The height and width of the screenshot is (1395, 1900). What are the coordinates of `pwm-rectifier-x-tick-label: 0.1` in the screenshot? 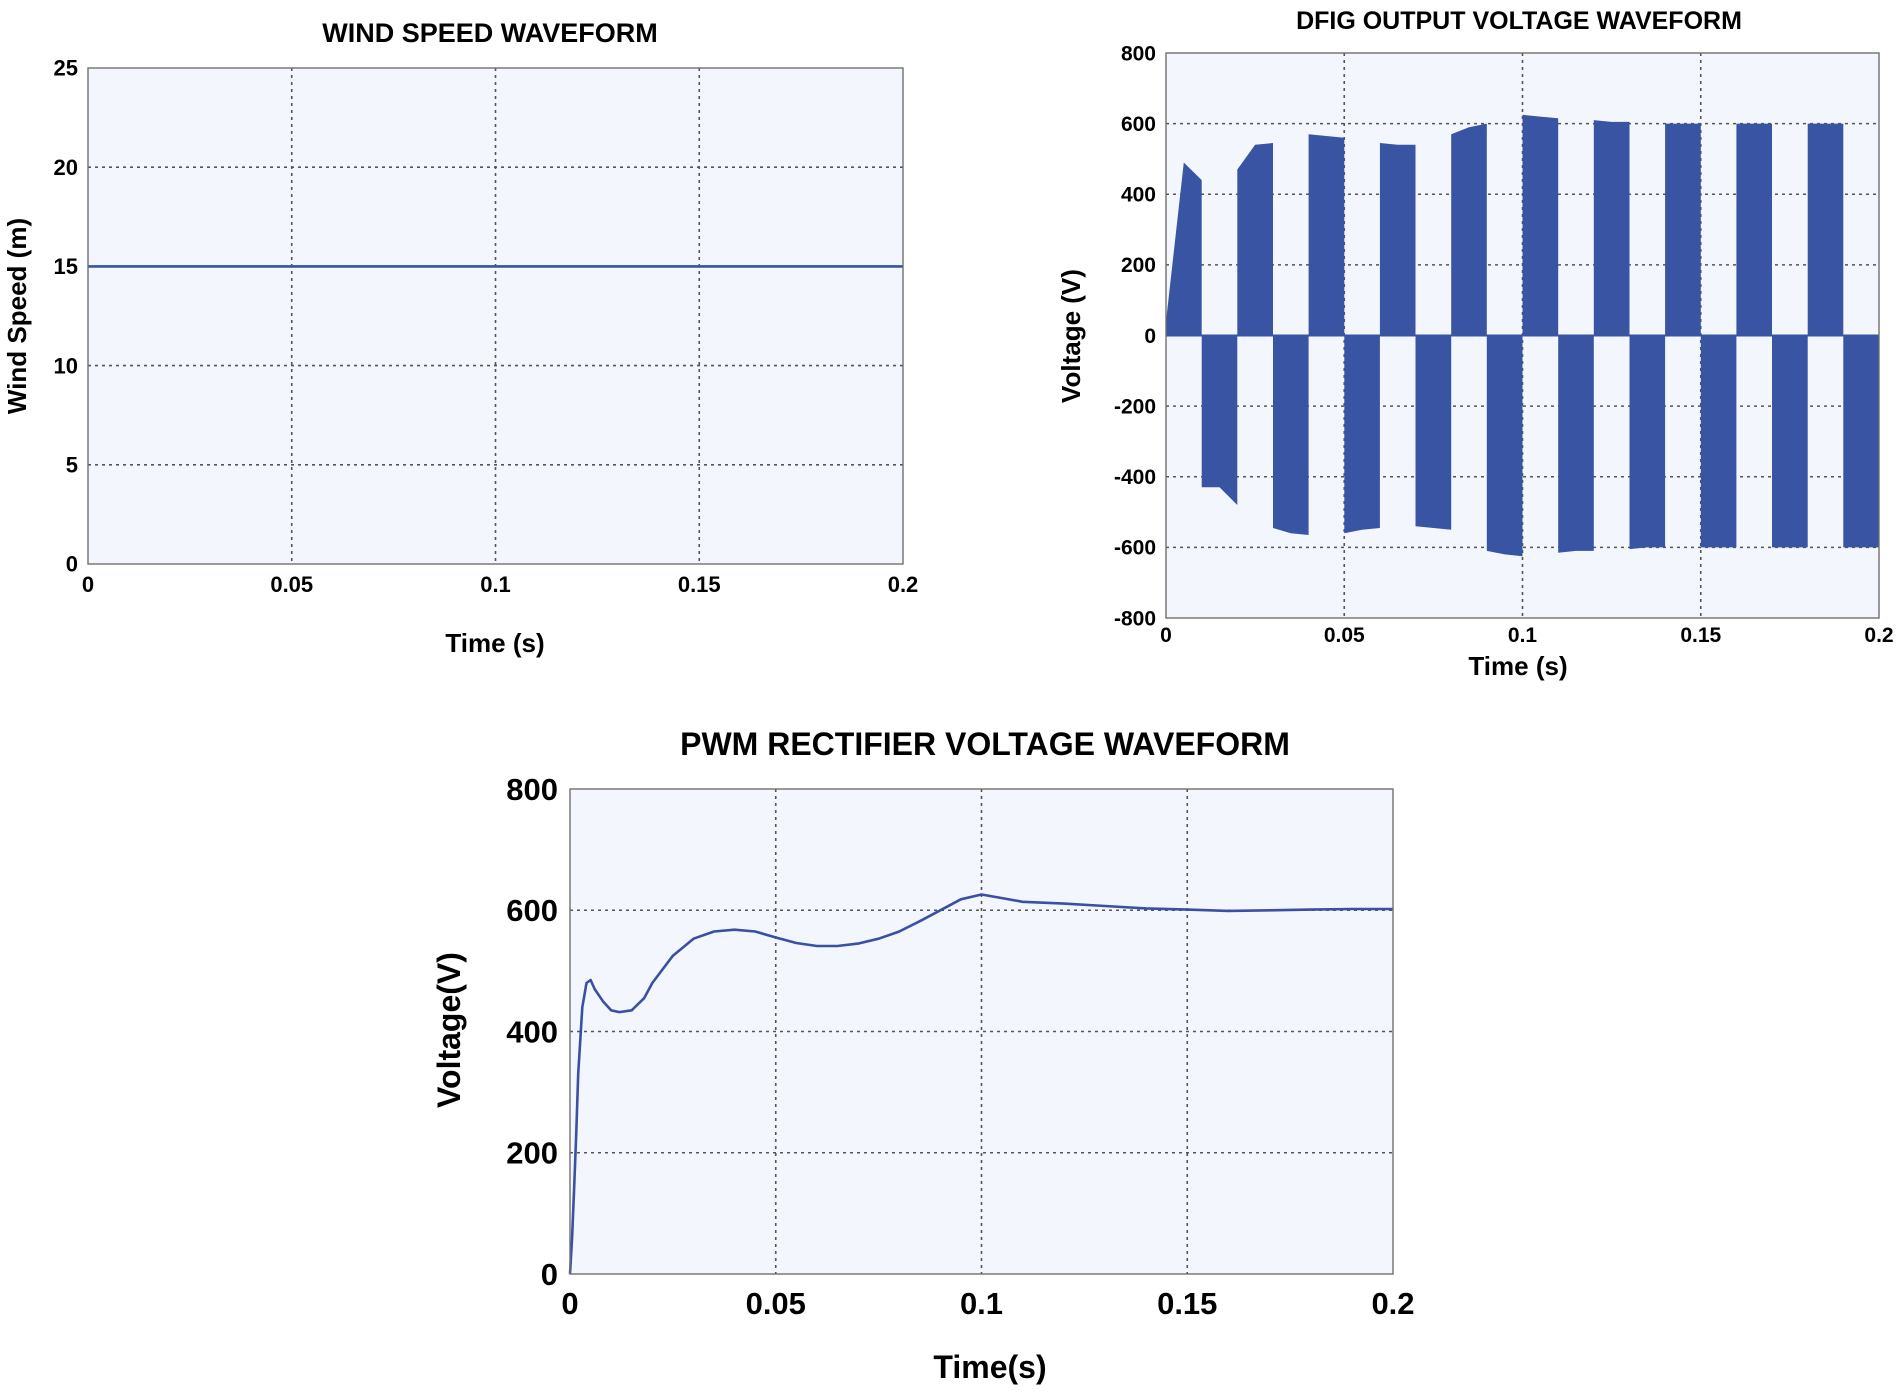 It's located at (981, 1303).